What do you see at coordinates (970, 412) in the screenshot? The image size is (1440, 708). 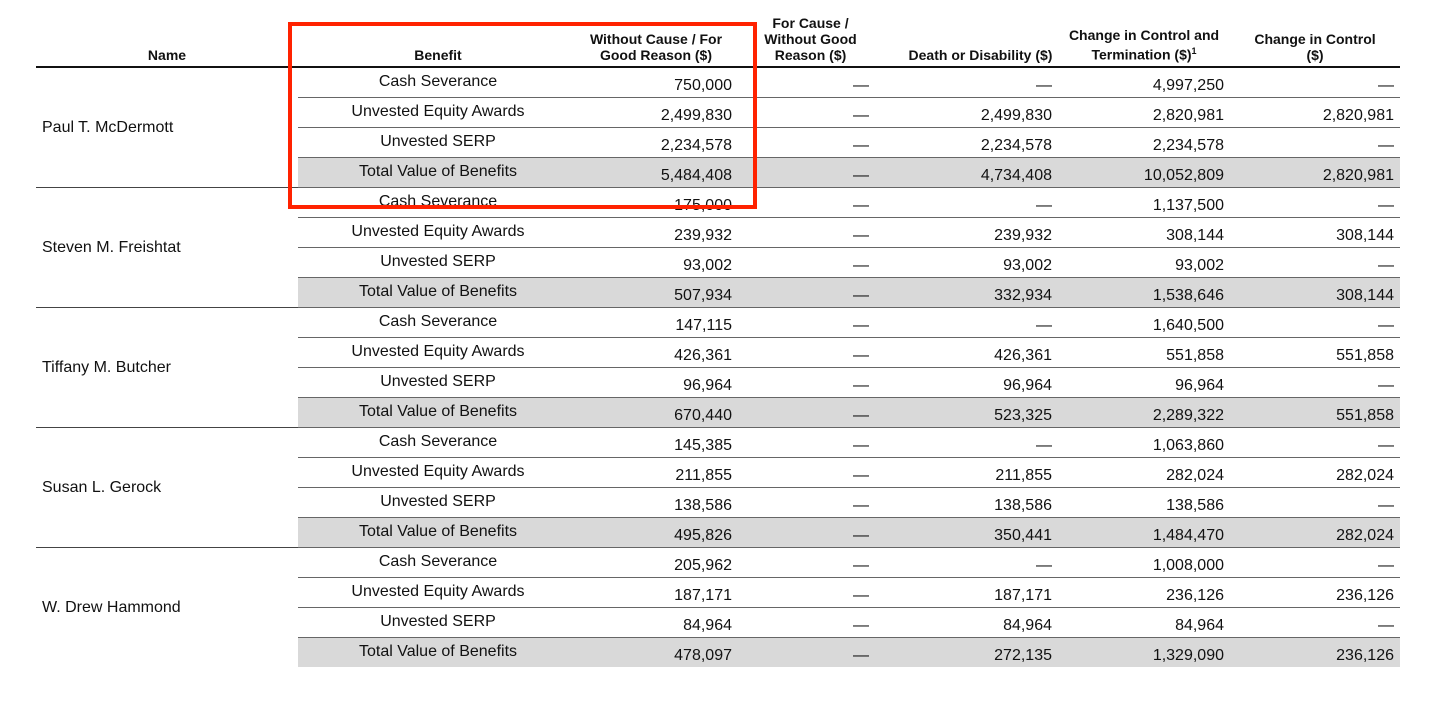 I see `death-disability-value: 523,325` at bounding box center [970, 412].